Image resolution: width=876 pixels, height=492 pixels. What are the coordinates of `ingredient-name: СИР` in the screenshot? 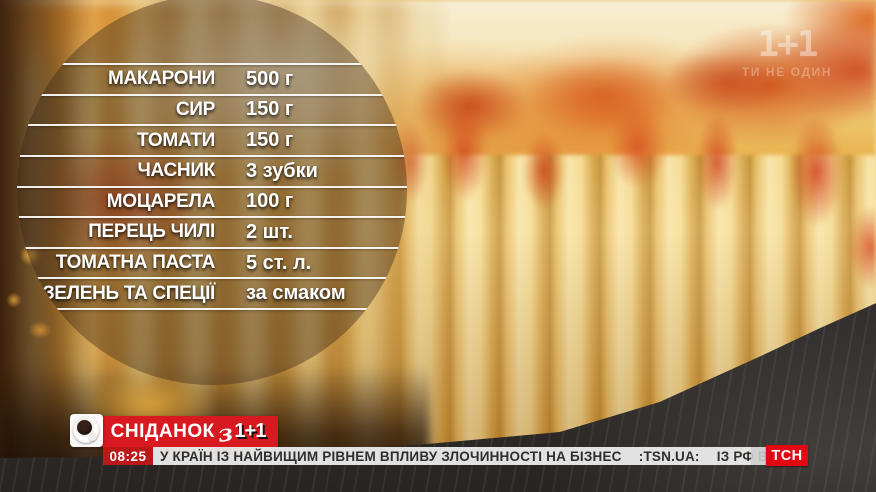 It's located at (195, 109).